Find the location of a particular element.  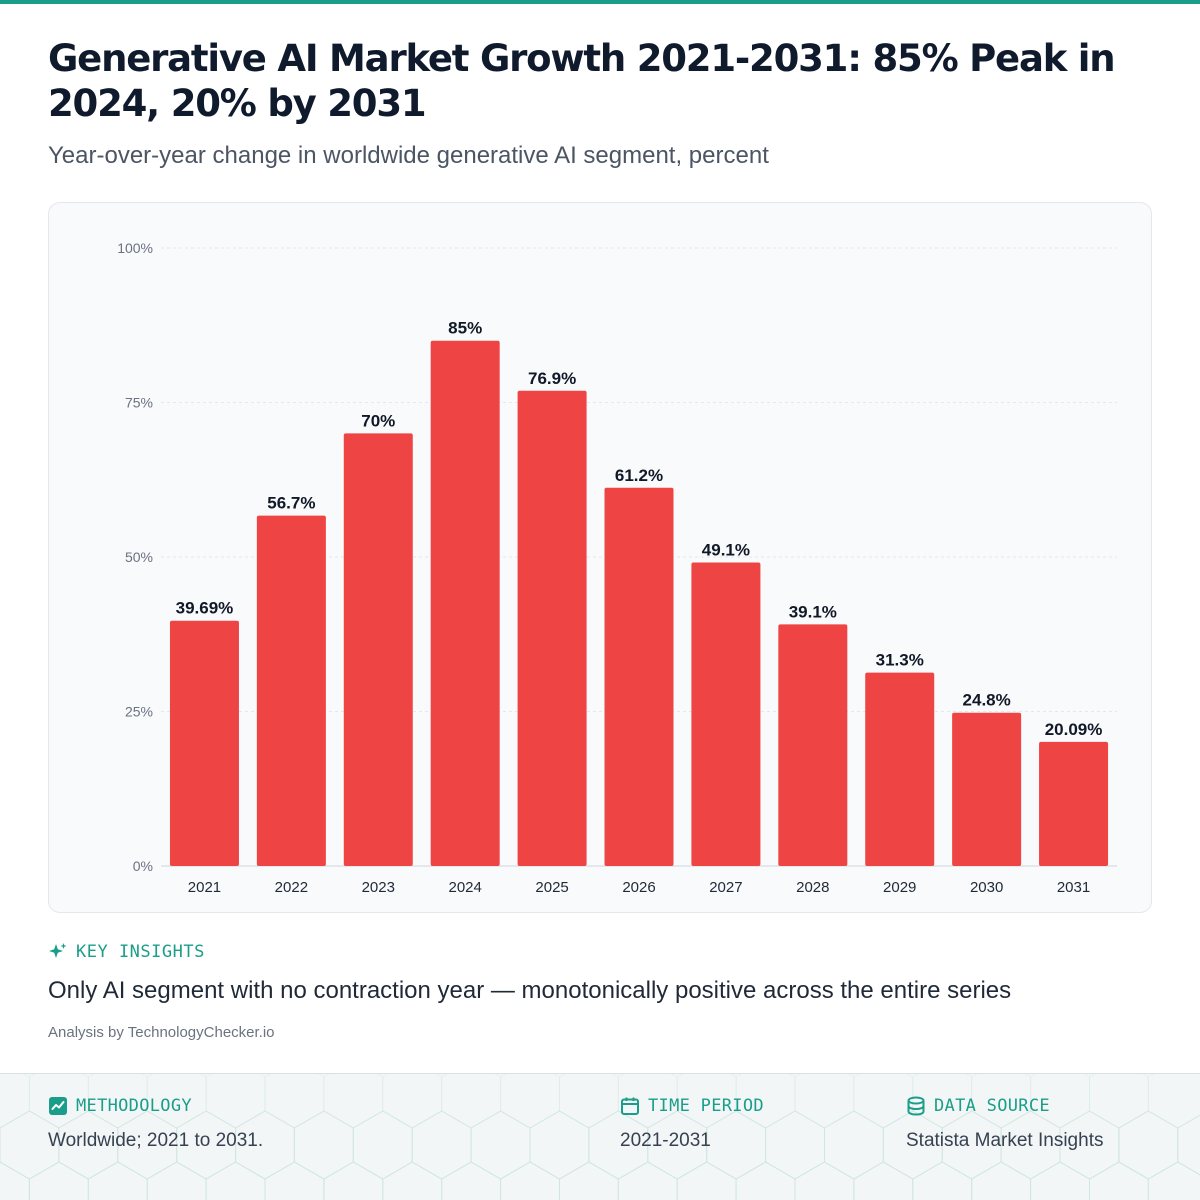

database-icon is located at coordinates (916, 1106).